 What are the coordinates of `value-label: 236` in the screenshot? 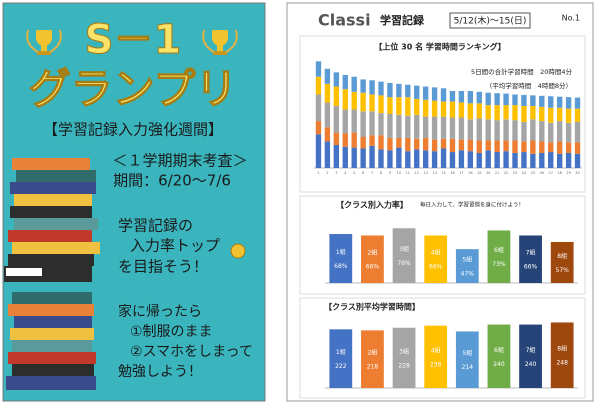 It's located at (436, 364).